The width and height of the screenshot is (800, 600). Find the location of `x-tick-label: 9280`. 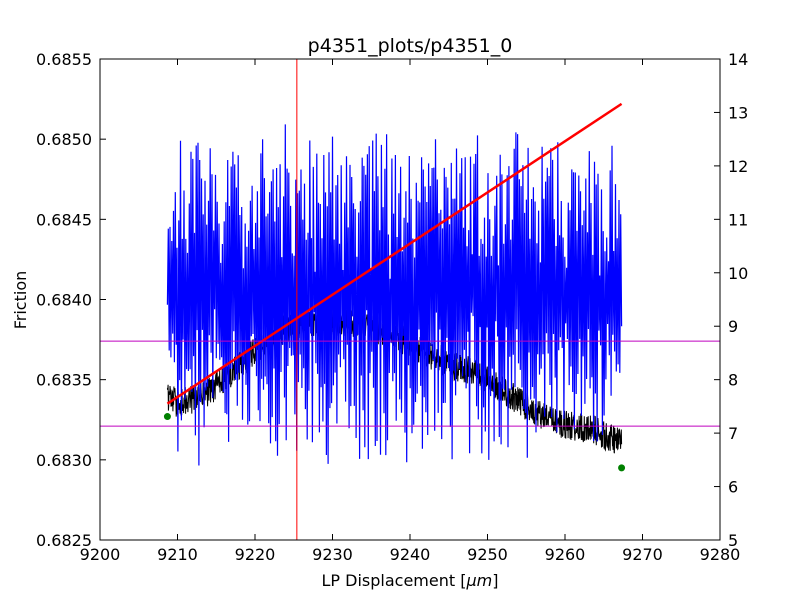

x-tick-label: 9280 is located at coordinates (720, 554).